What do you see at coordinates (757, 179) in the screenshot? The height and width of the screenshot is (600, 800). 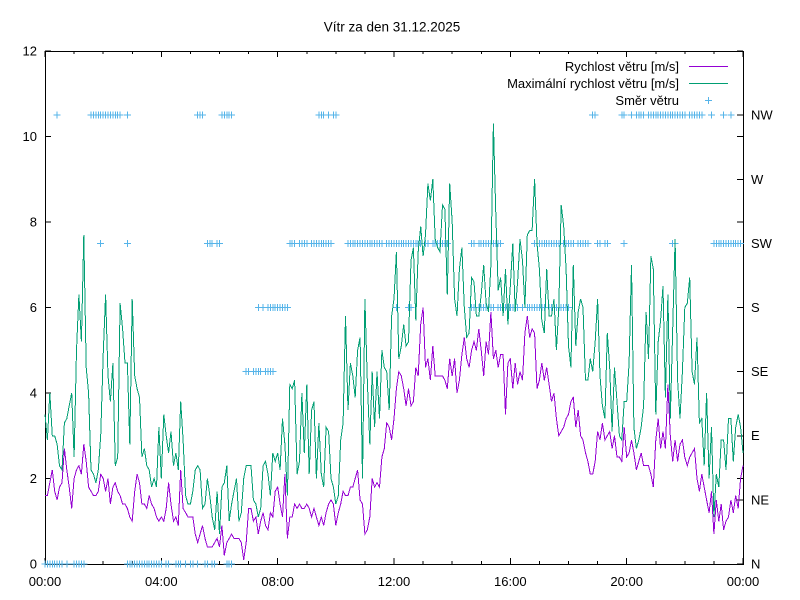 I see `svg-text: W` at bounding box center [757, 179].